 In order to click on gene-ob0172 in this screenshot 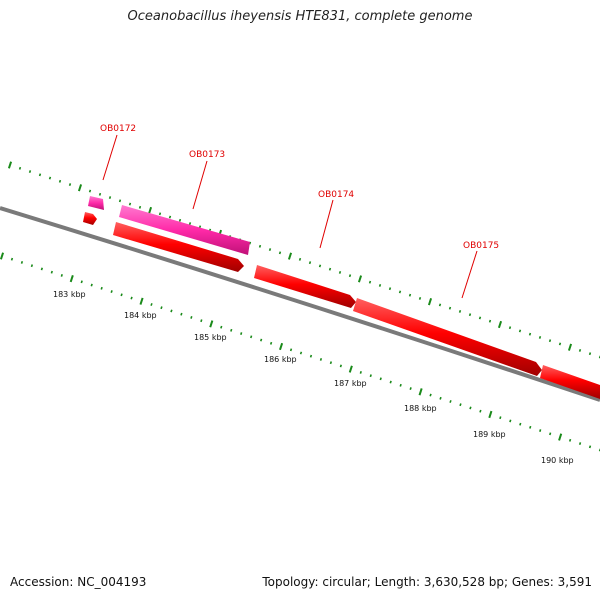, I will do `click(90, 218)`.